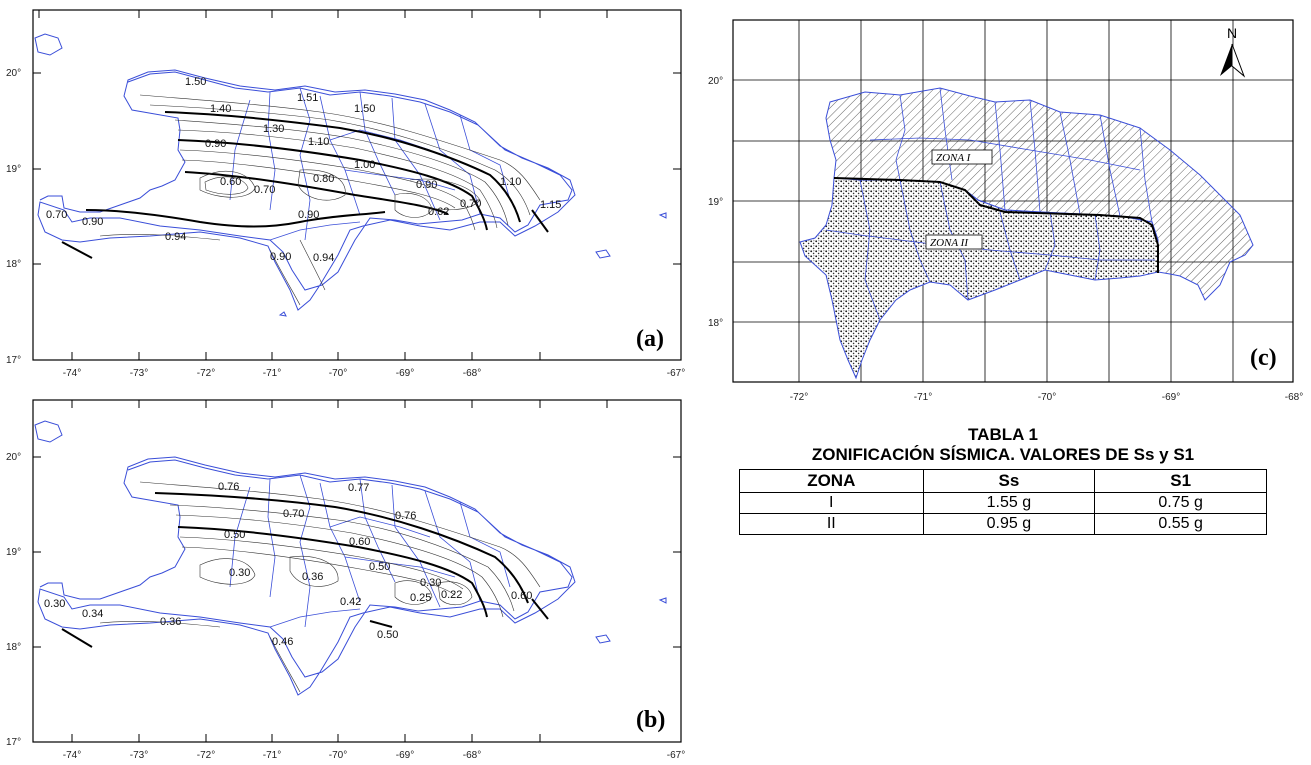  Describe the element at coordinates (1233, 60) in the screenshot. I see `north-arrow-icon` at that location.